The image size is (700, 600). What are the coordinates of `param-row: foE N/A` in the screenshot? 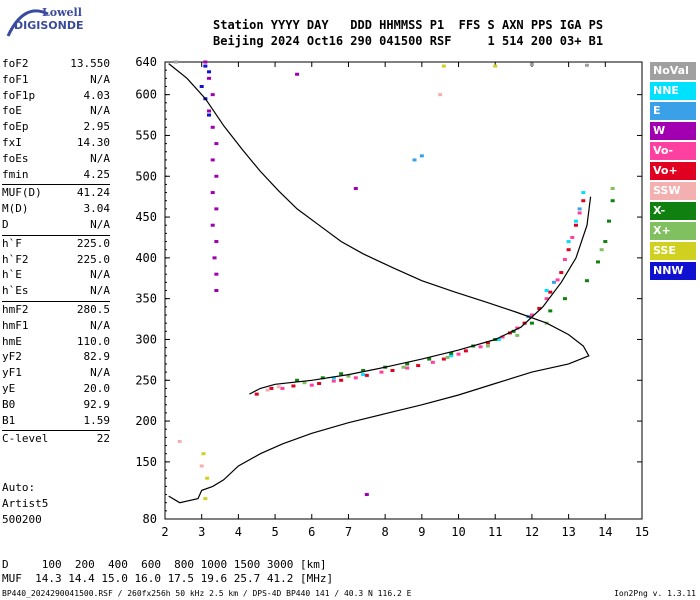 It's located at (56, 112).